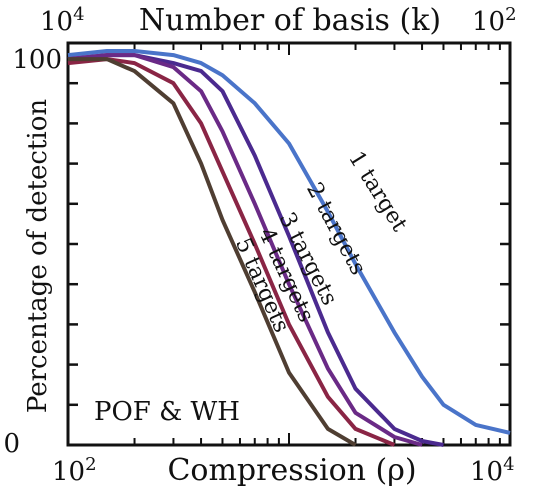 The height and width of the screenshot is (496, 533). What do you see at coordinates (62, 20) in the screenshot?
I see `top-tick-left: 104` at bounding box center [62, 20].